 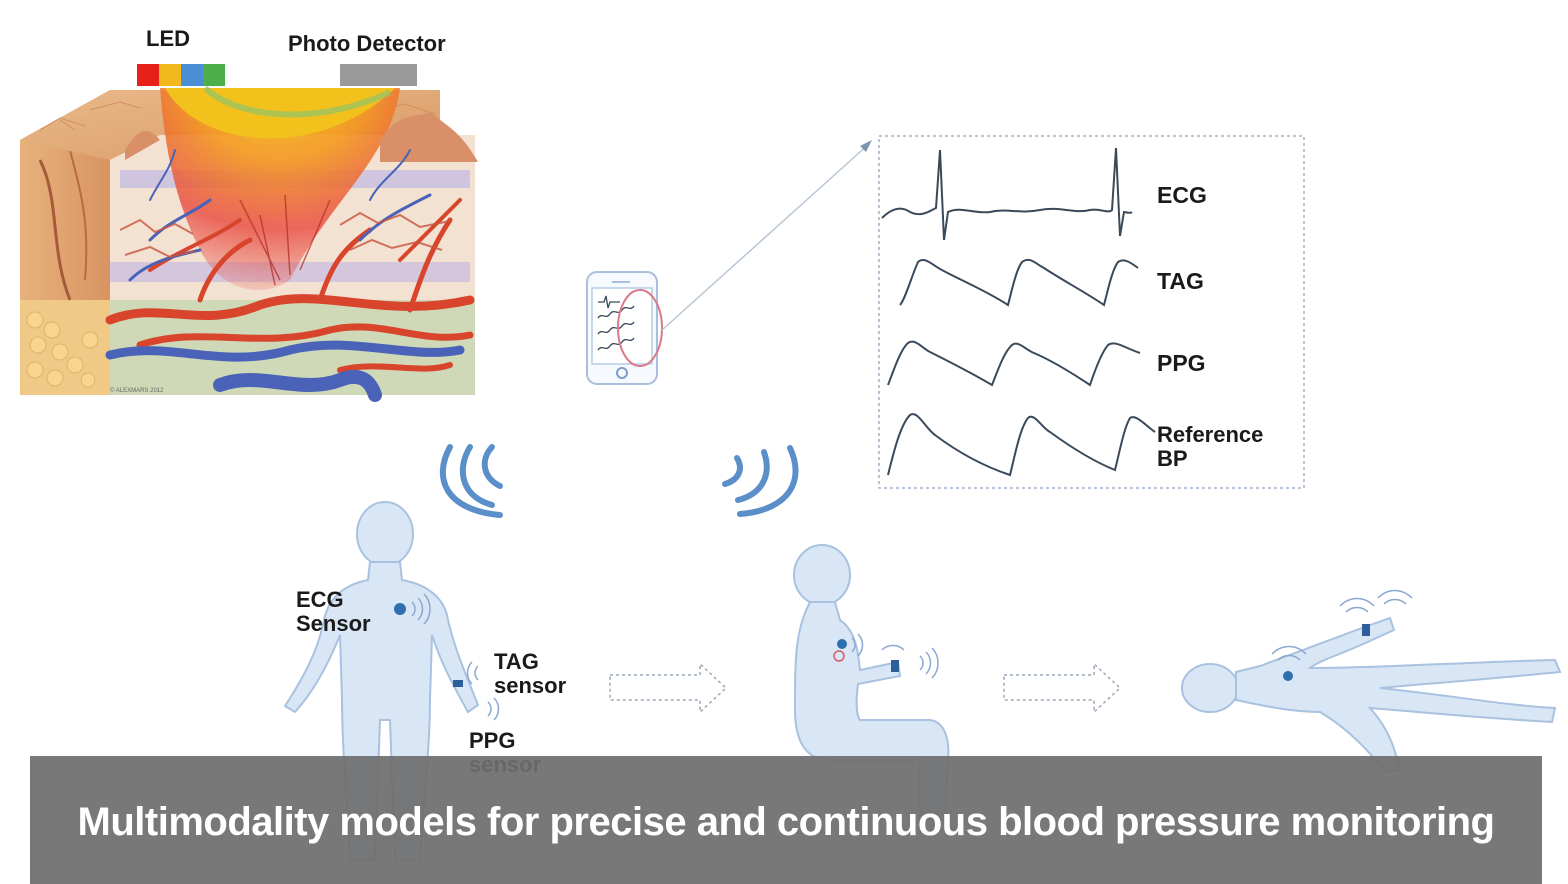 I want to click on standing-person, so click(x=381, y=681).